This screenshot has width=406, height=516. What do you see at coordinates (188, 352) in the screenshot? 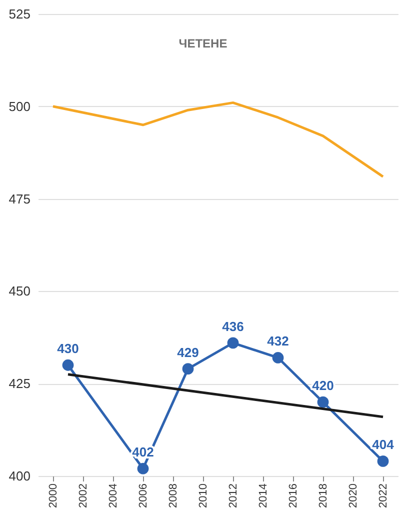
I see `data-label: 429` at bounding box center [188, 352].